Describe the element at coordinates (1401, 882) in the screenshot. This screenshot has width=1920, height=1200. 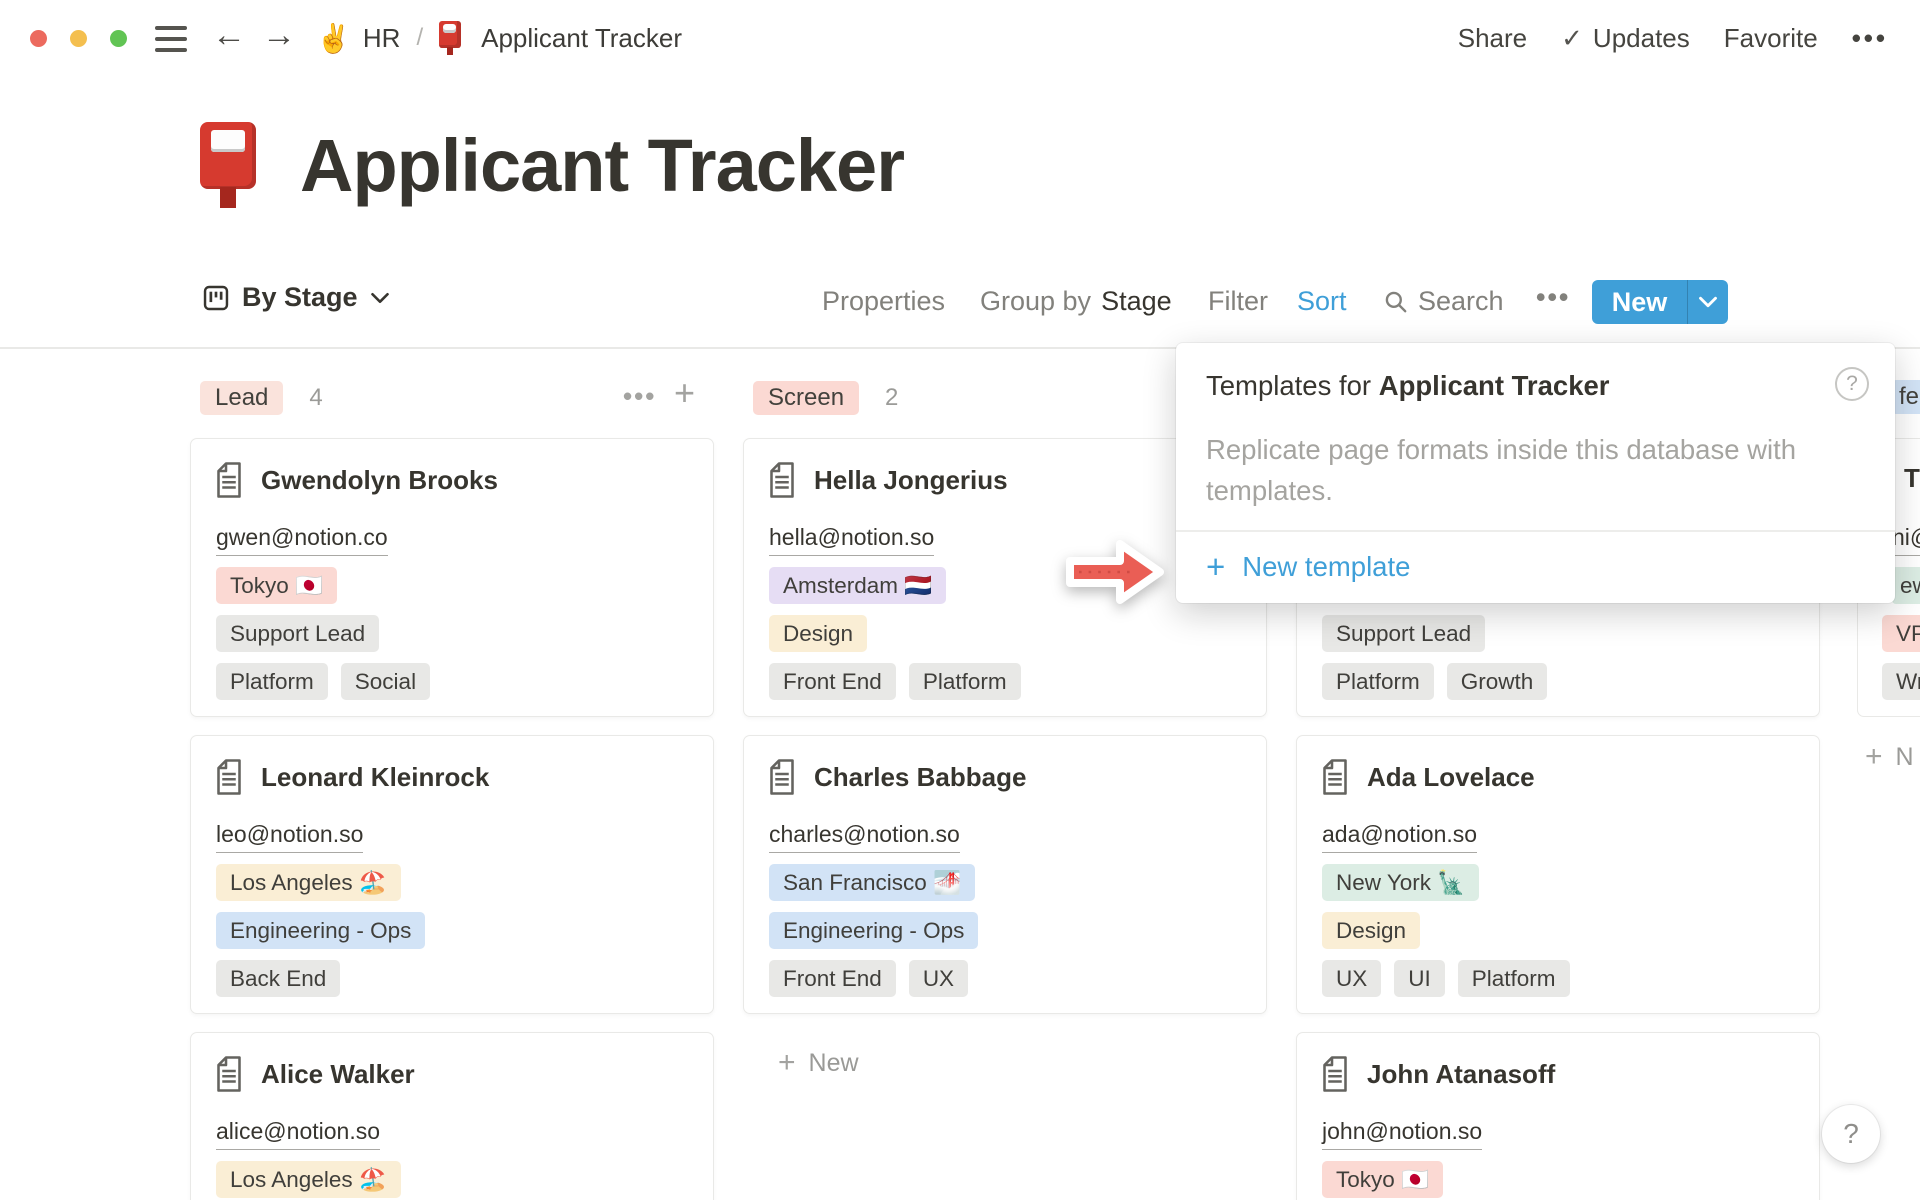
I see `location-tag-row: New York 🗽` at that location.